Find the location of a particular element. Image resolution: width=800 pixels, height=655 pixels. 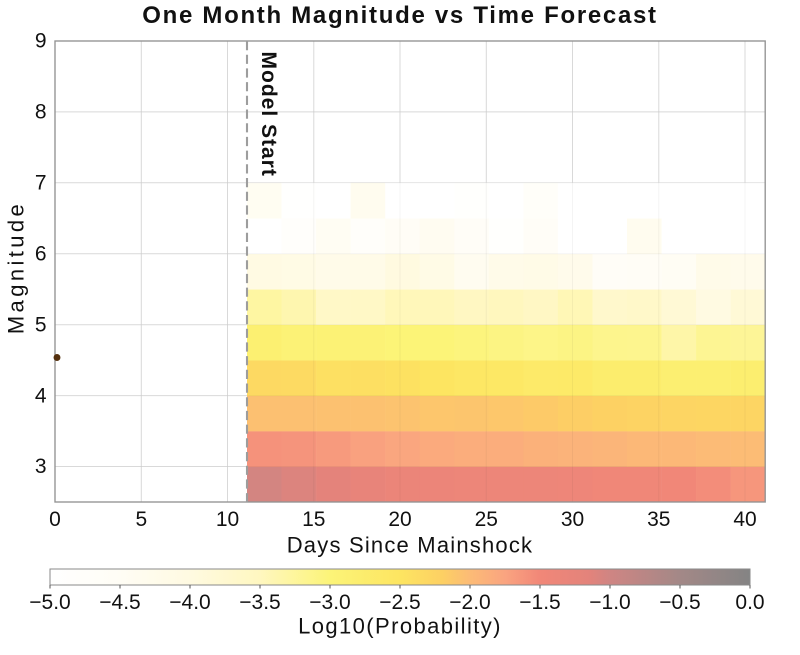

svg-text: 30 is located at coordinates (572, 519).